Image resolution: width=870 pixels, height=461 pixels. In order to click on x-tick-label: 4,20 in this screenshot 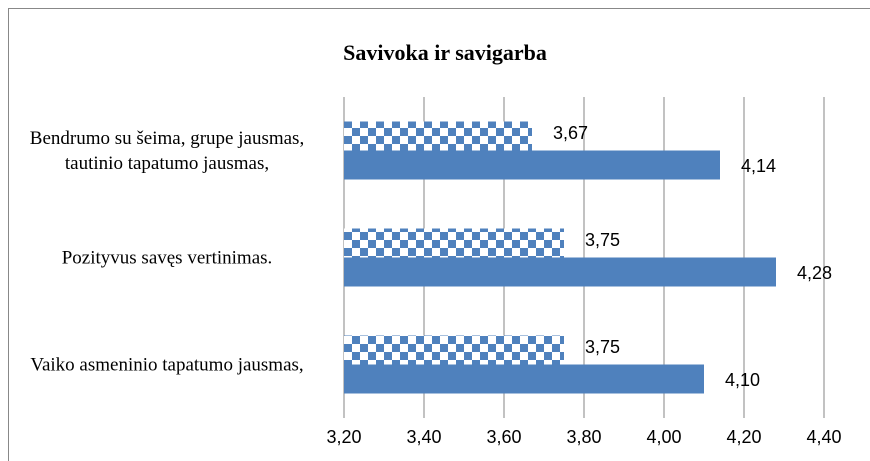, I will do `click(743, 437)`.